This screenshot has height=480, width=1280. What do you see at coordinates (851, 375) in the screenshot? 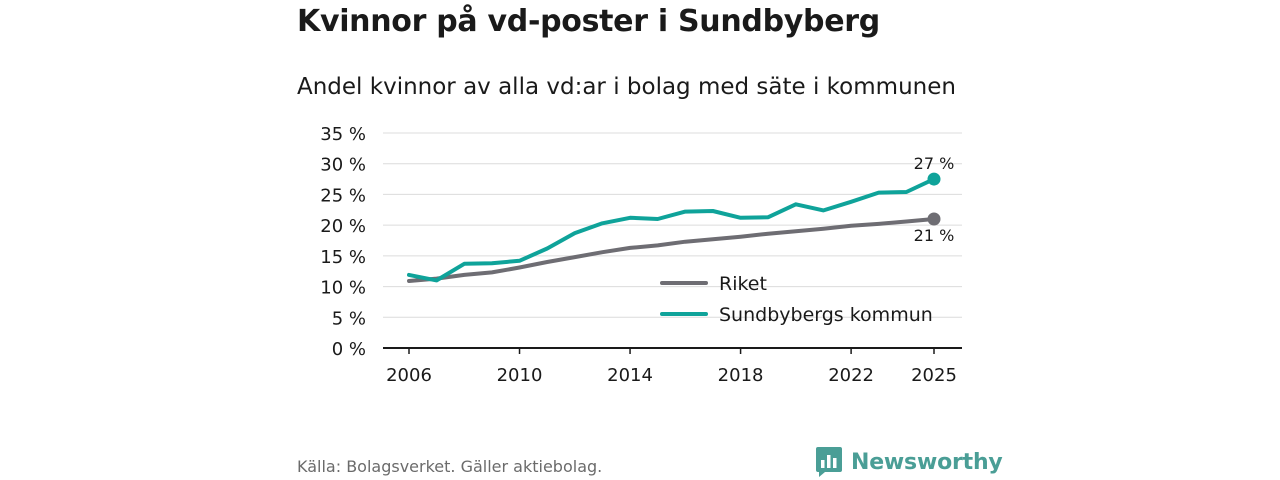
I see `x-tick-label: 2022` at bounding box center [851, 375].